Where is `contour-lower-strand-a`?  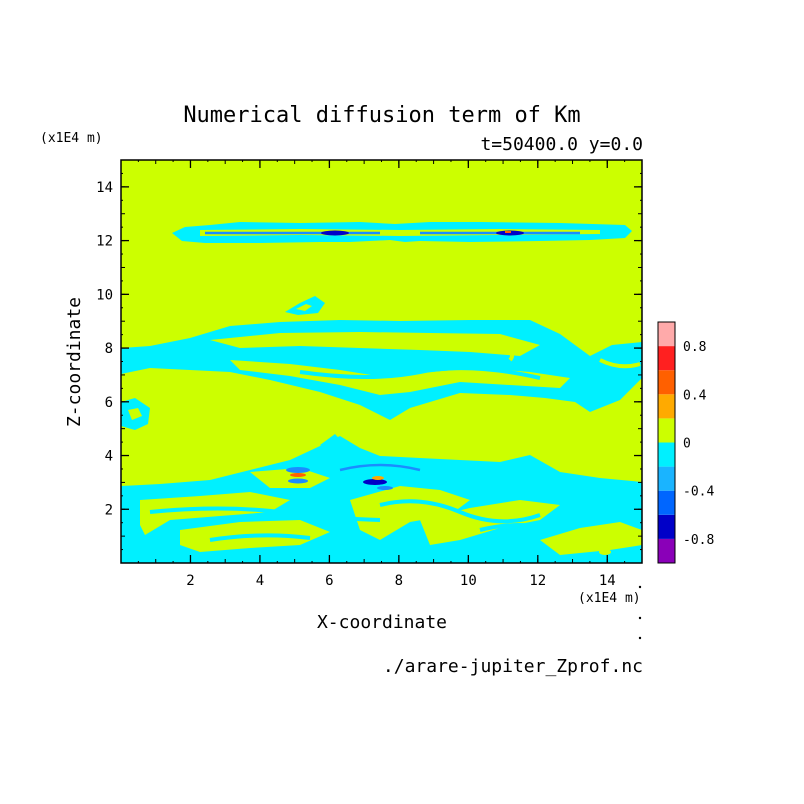 contour-lower-strand-a is located at coordinates (265, 514).